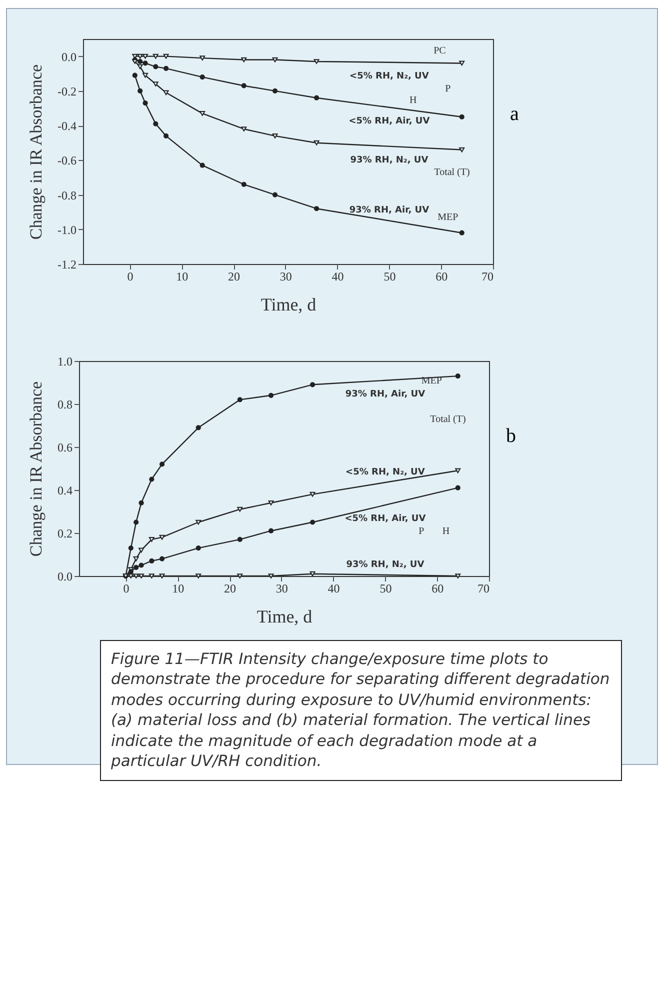 This screenshot has height=983, width=660. Describe the element at coordinates (67, 229) in the screenshot. I see `y-tick-label: -1.0` at that location.